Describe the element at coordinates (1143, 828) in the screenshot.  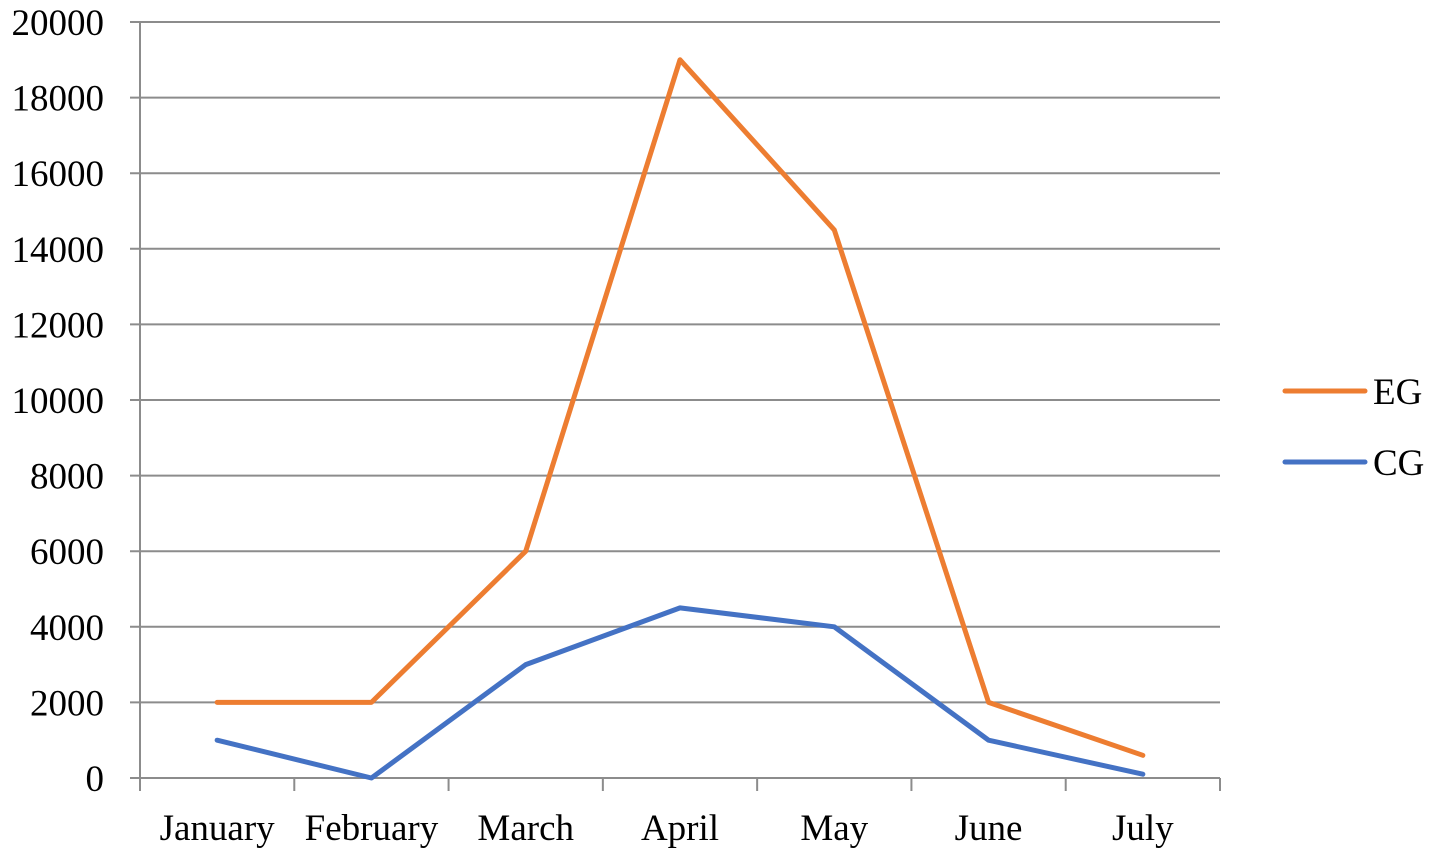
I see `x-tick-label: July` at that location.